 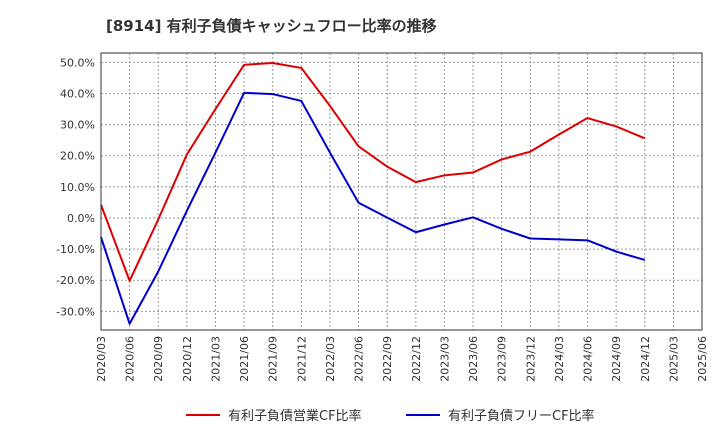 What do you see at coordinates (301, 359) in the screenshot?
I see `x-tick-label: 2021/12` at bounding box center [301, 359].